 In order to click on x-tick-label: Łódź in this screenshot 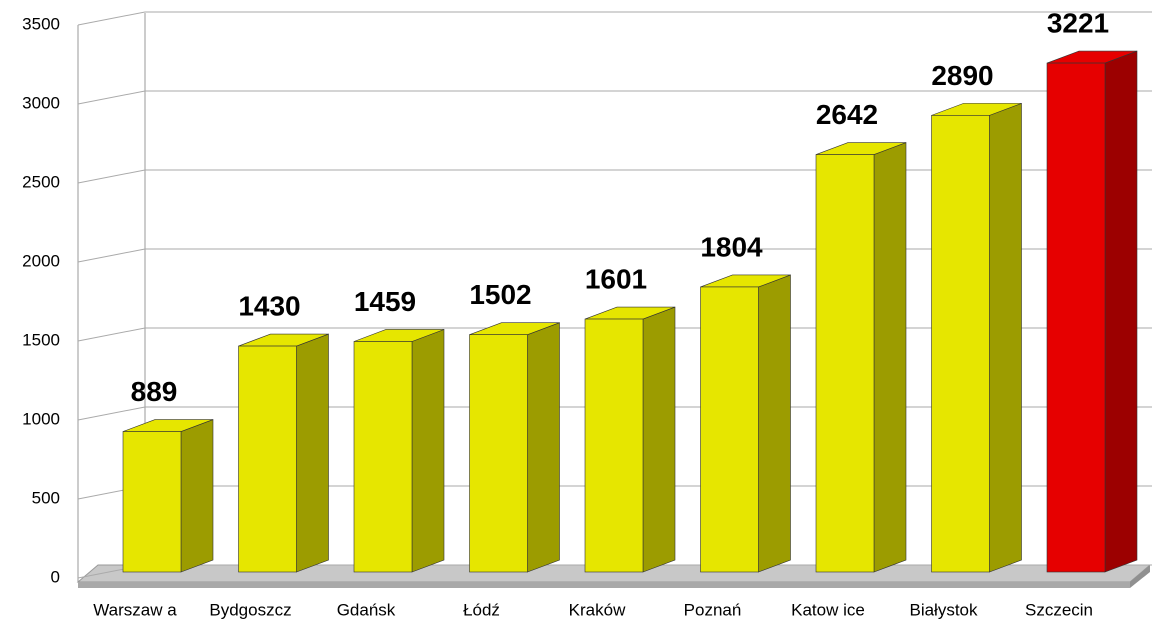, I will do `click(481, 609)`.